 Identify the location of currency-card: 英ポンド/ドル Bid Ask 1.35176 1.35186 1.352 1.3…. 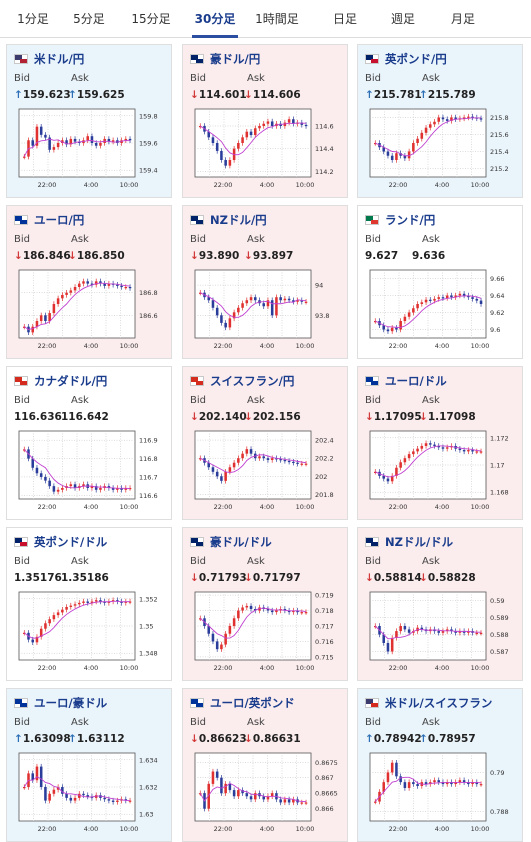
(89, 604).